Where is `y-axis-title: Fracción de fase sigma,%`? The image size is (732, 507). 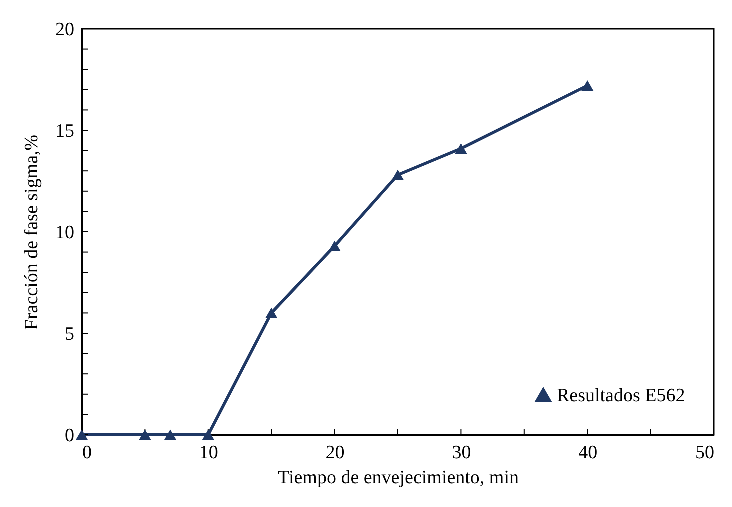
y-axis-title: Fracción de fase sigma,% is located at coordinates (32, 232).